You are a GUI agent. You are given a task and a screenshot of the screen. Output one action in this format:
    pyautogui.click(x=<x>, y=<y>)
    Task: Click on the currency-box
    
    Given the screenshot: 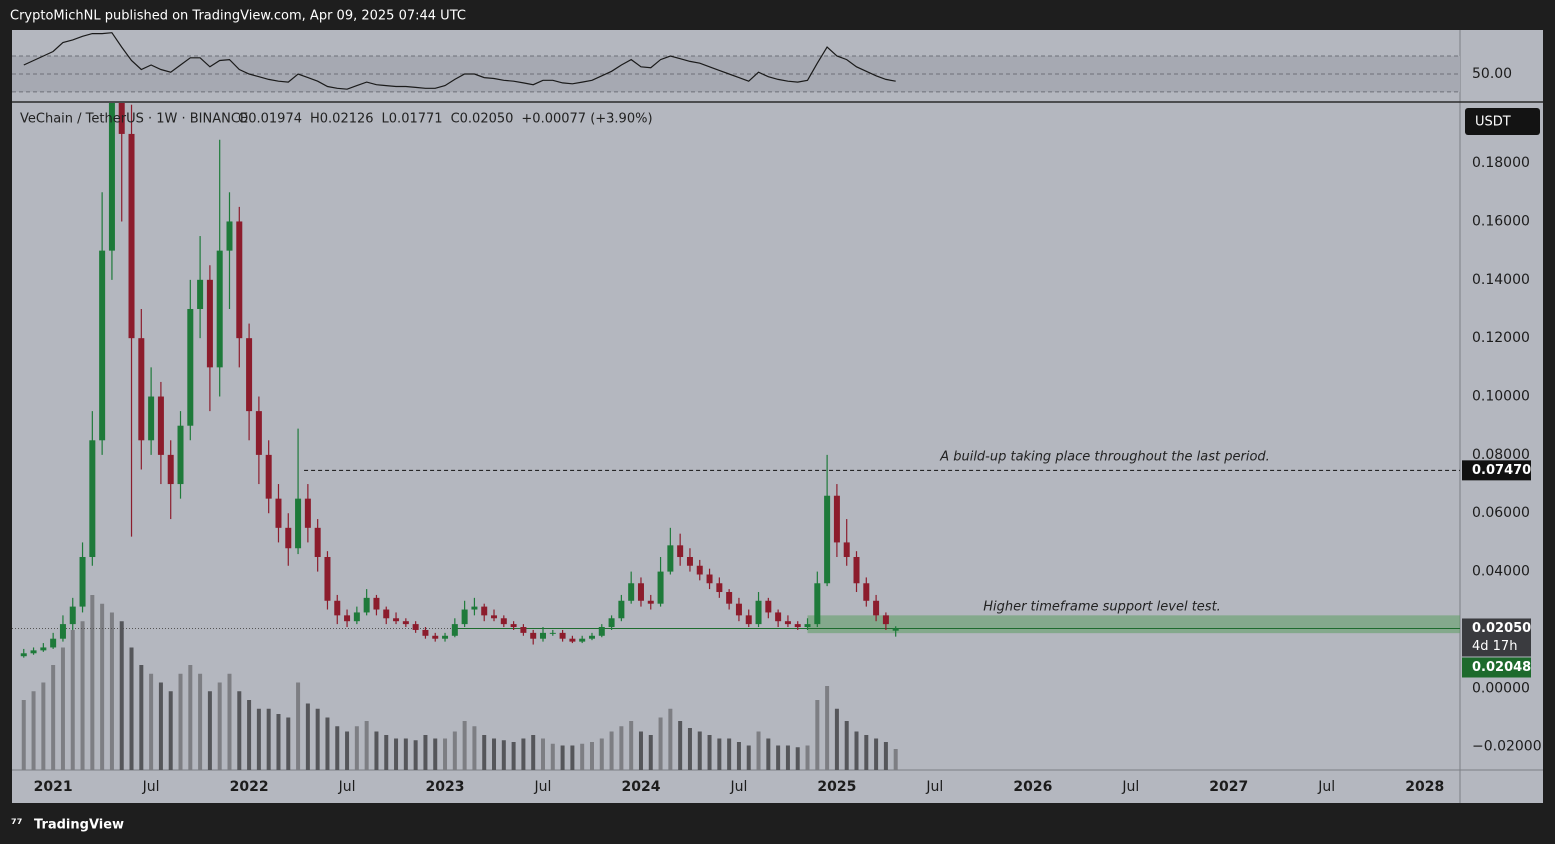 What is the action you would take?
    pyautogui.click(x=1502, y=121)
    